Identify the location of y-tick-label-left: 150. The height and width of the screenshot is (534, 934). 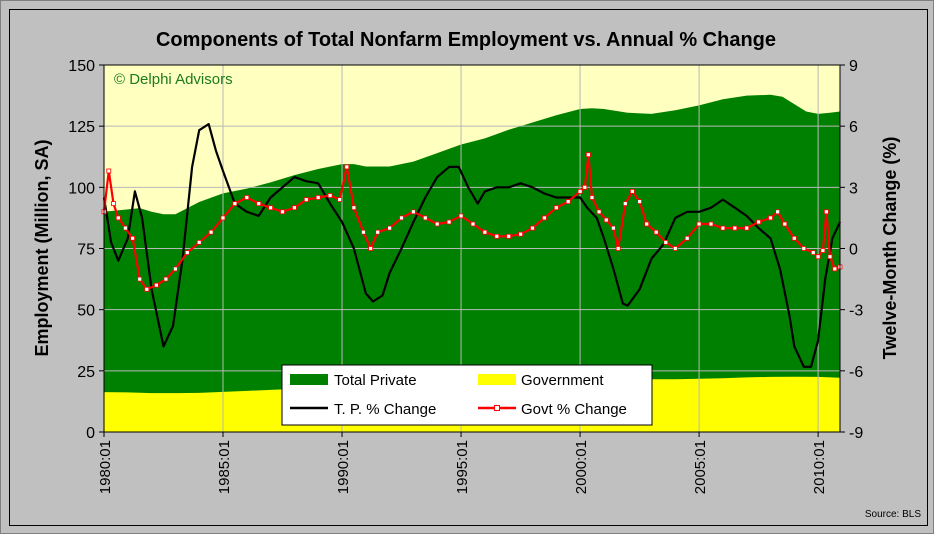
(81, 66).